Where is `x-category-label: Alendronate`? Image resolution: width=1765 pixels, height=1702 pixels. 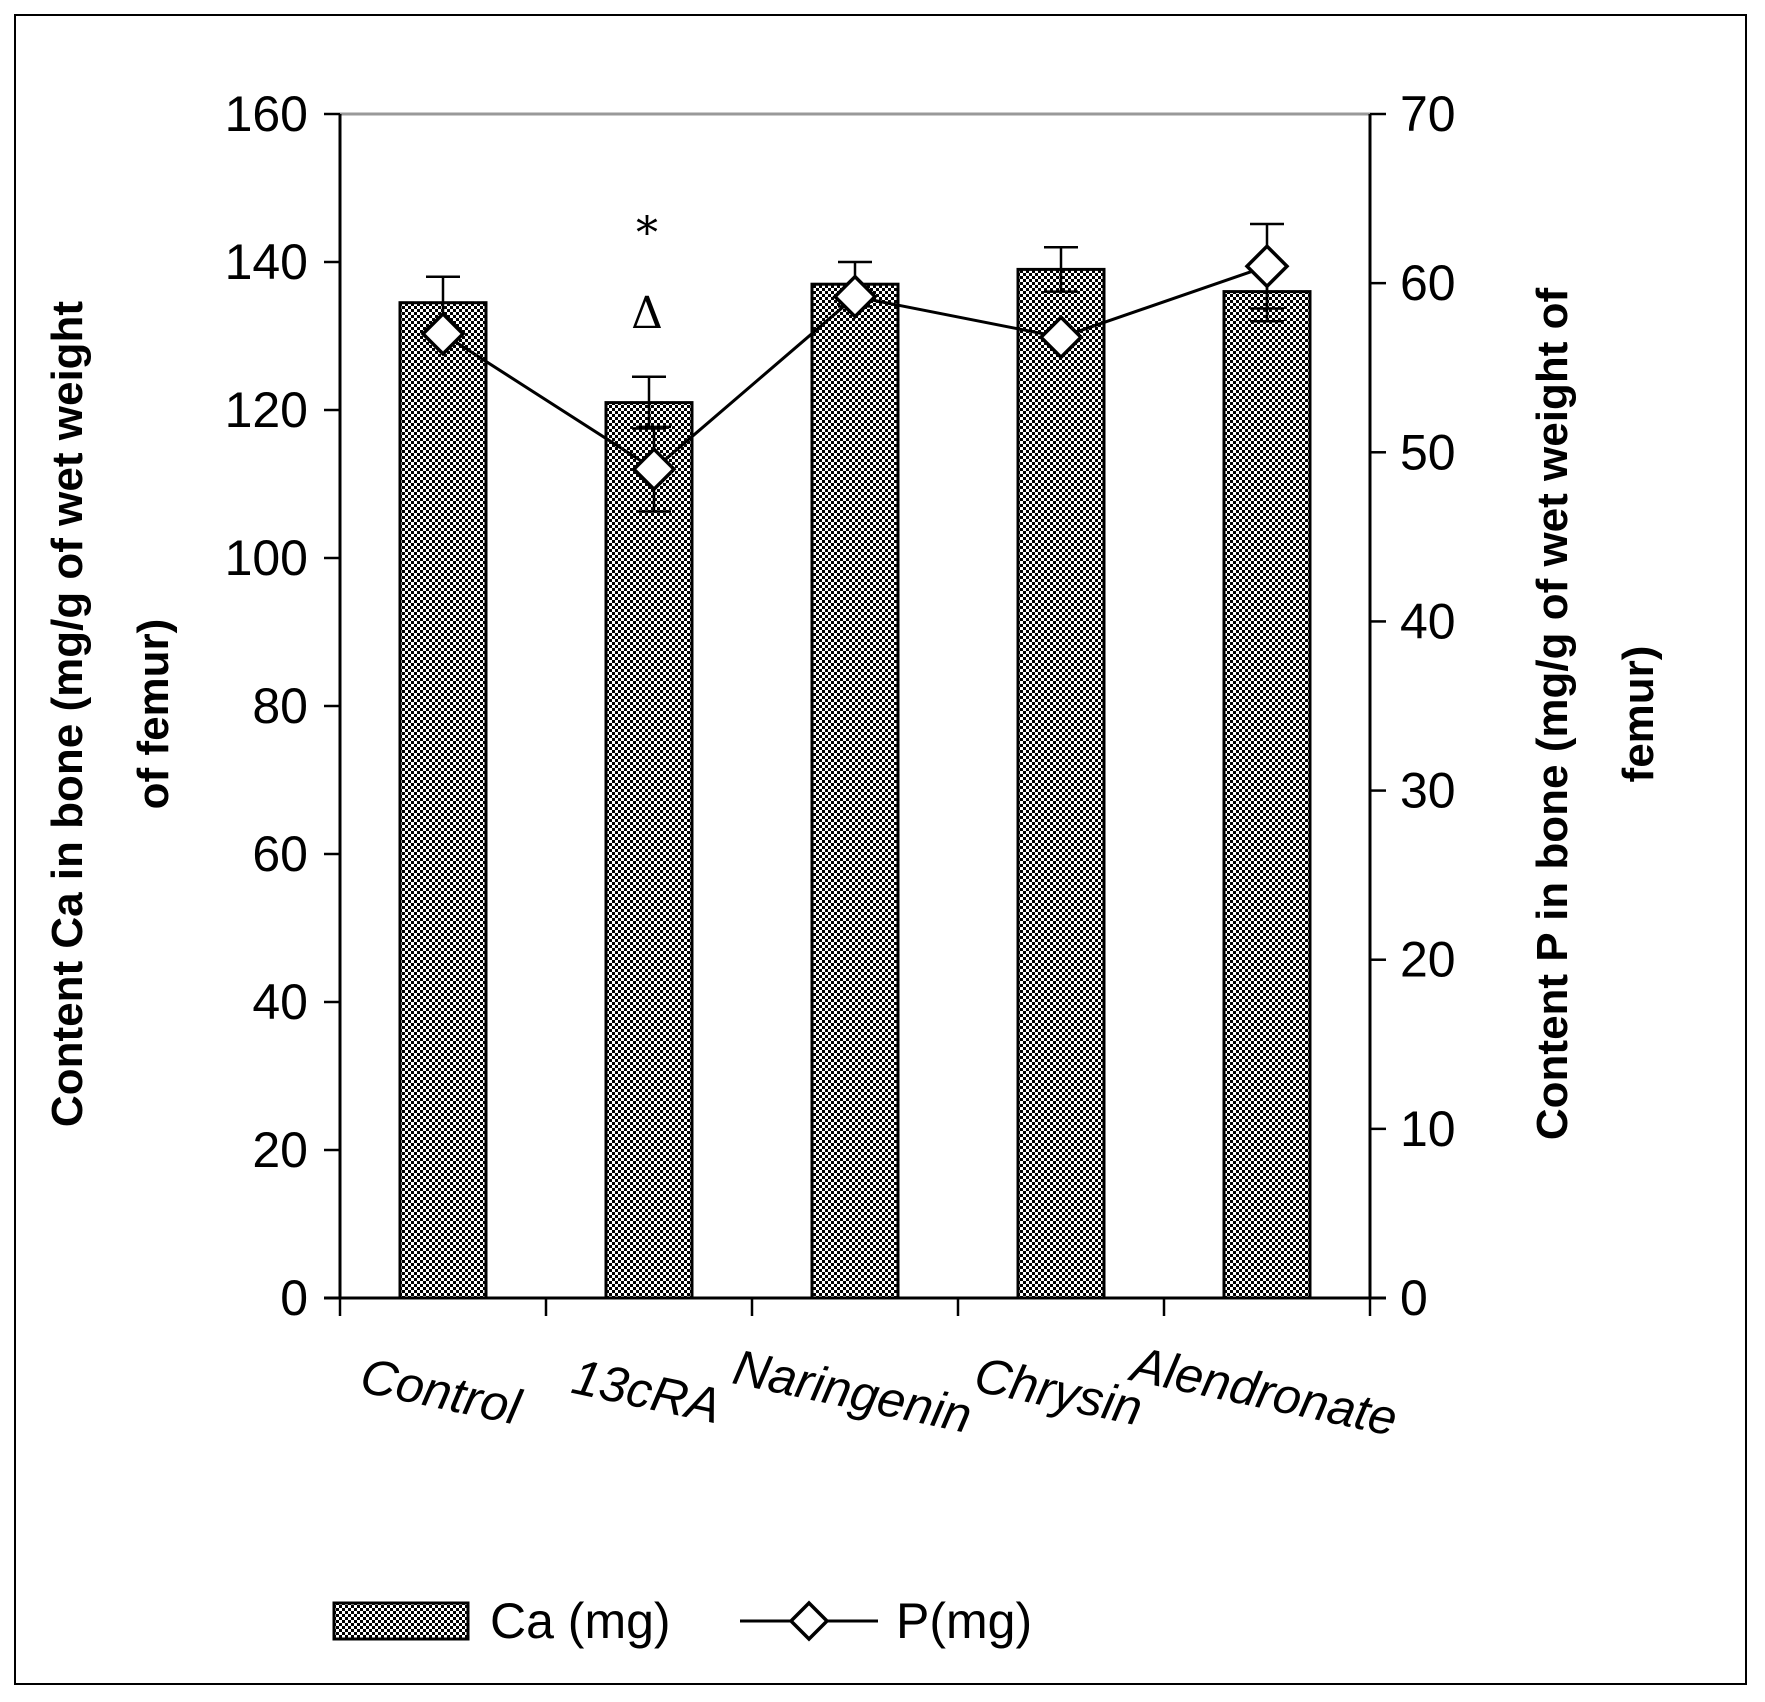 x-category-label: Alendronate is located at coordinates (1263, 1390).